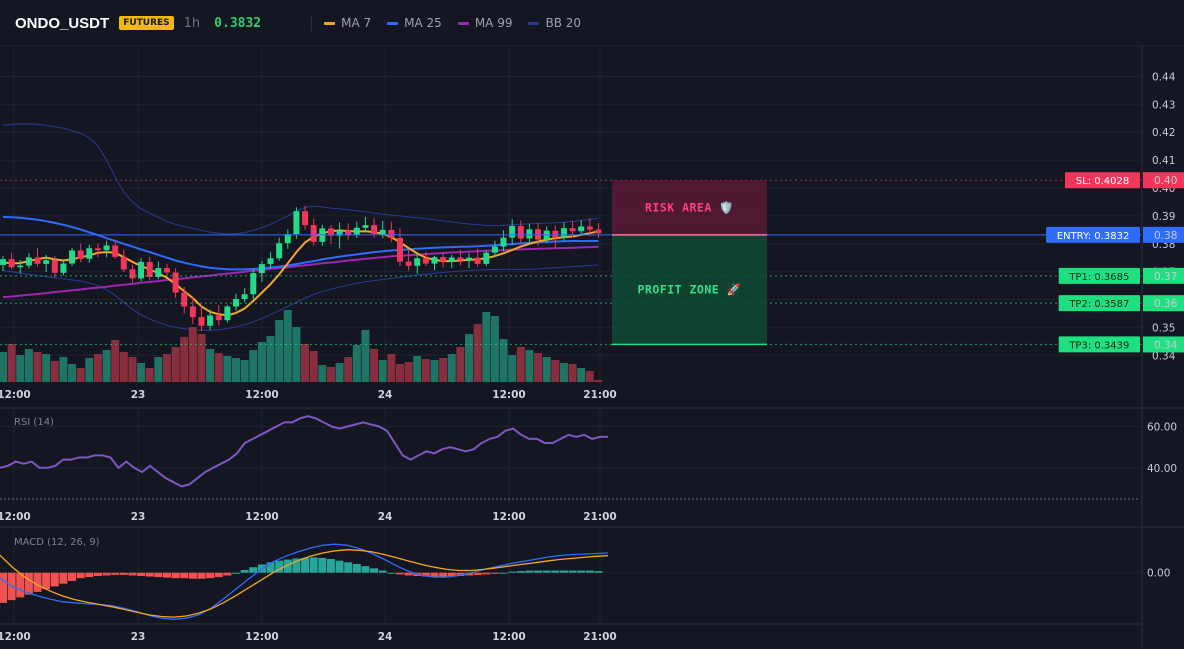 The image size is (1184, 649). Describe the element at coordinates (1163, 105) in the screenshot. I see `price-axis-tick: 0.43` at that location.